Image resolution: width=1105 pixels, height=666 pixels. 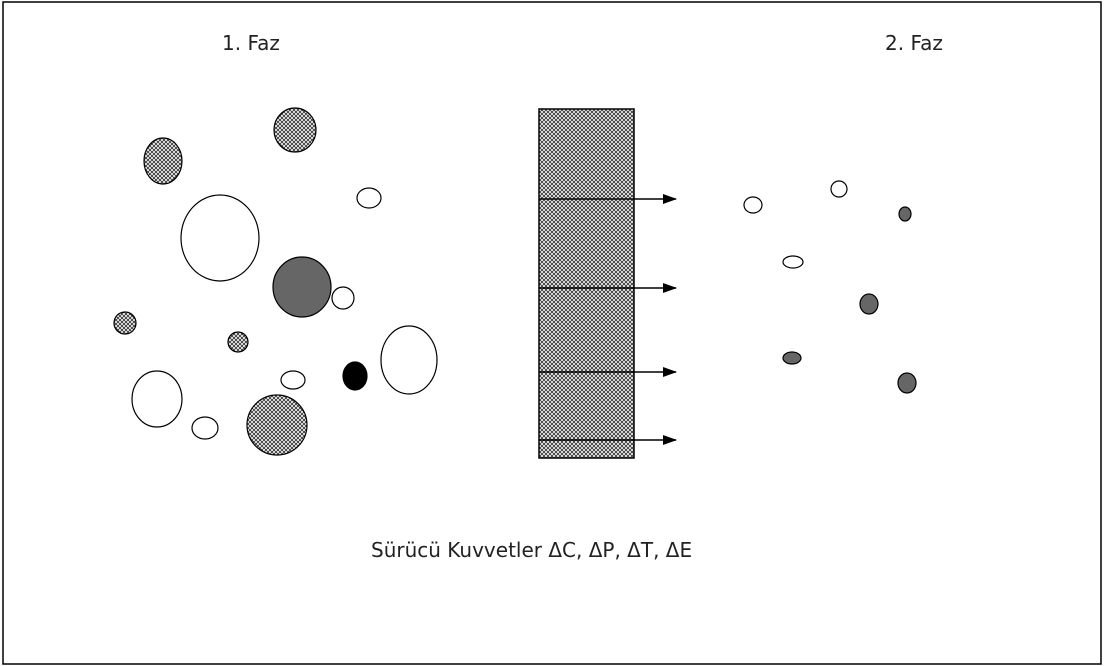 I want to click on phase2-label: 2. Faz, so click(x=914, y=43).